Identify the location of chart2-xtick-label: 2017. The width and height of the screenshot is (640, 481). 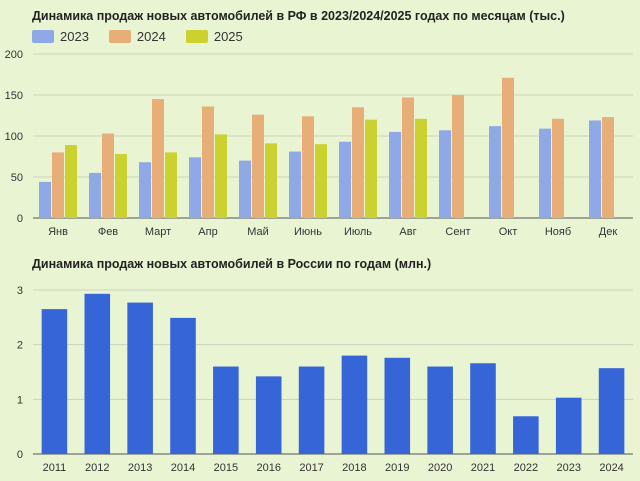
(311, 468).